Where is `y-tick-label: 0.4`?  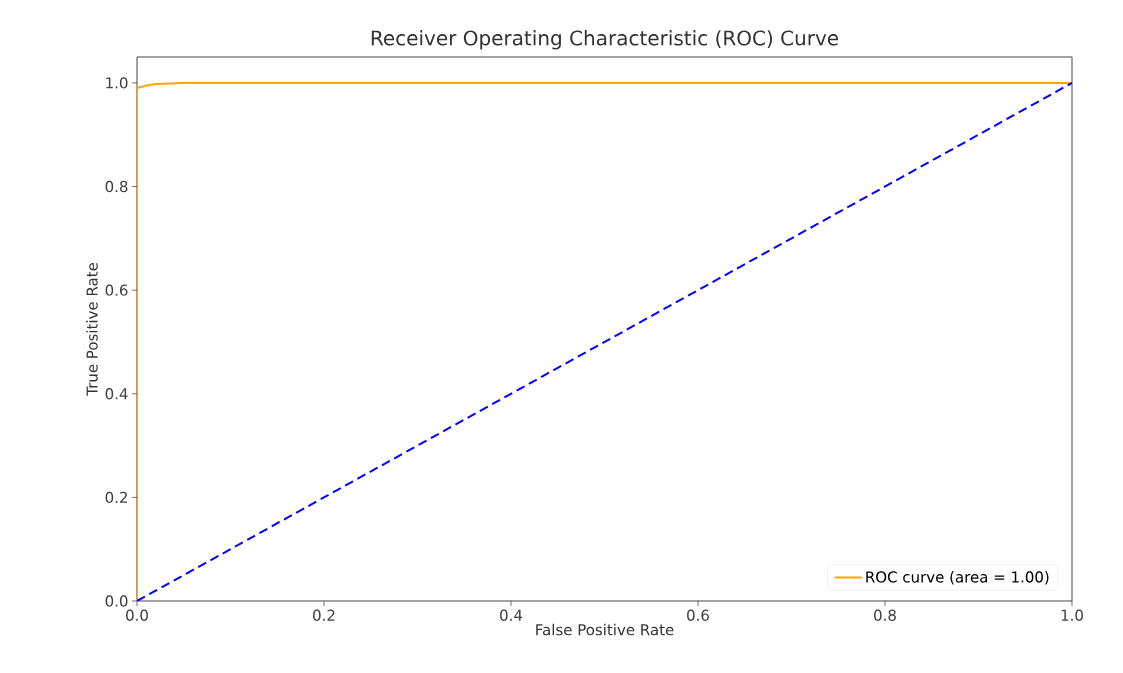 y-tick-label: 0.4 is located at coordinates (116, 394).